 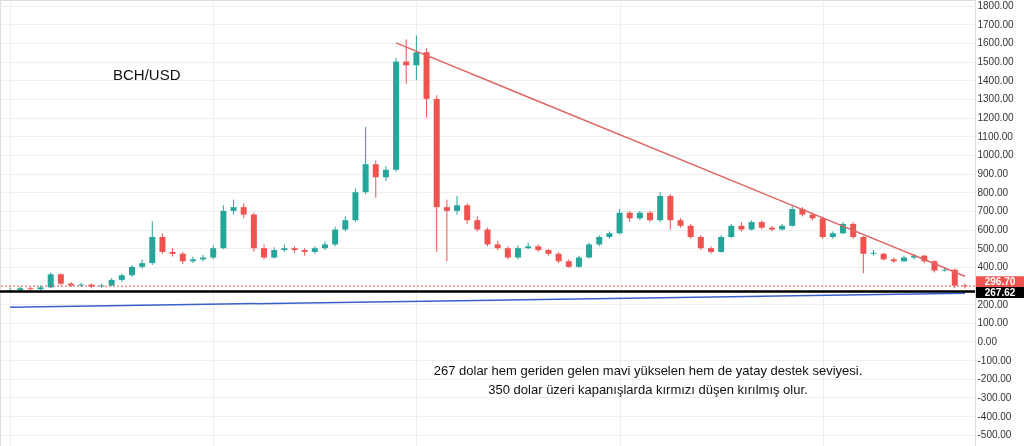 I want to click on y-tick-label: 1000.00, so click(x=996, y=155).